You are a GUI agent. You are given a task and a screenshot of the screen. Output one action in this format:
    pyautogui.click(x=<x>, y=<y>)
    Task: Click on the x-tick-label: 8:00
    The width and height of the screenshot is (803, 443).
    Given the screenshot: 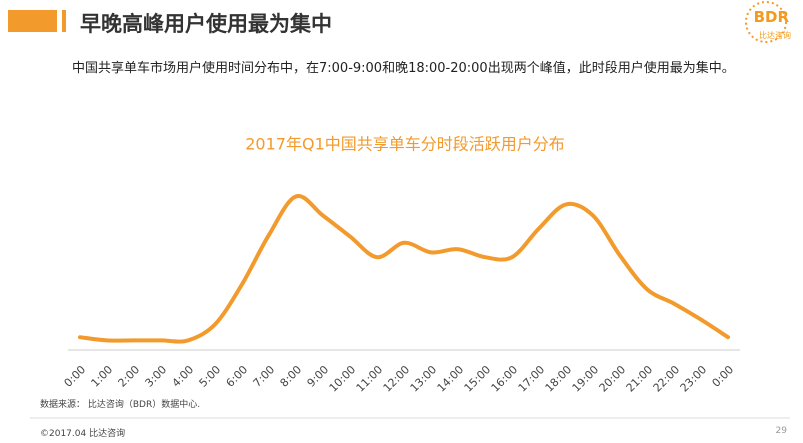 What is the action you would take?
    pyautogui.click(x=291, y=376)
    